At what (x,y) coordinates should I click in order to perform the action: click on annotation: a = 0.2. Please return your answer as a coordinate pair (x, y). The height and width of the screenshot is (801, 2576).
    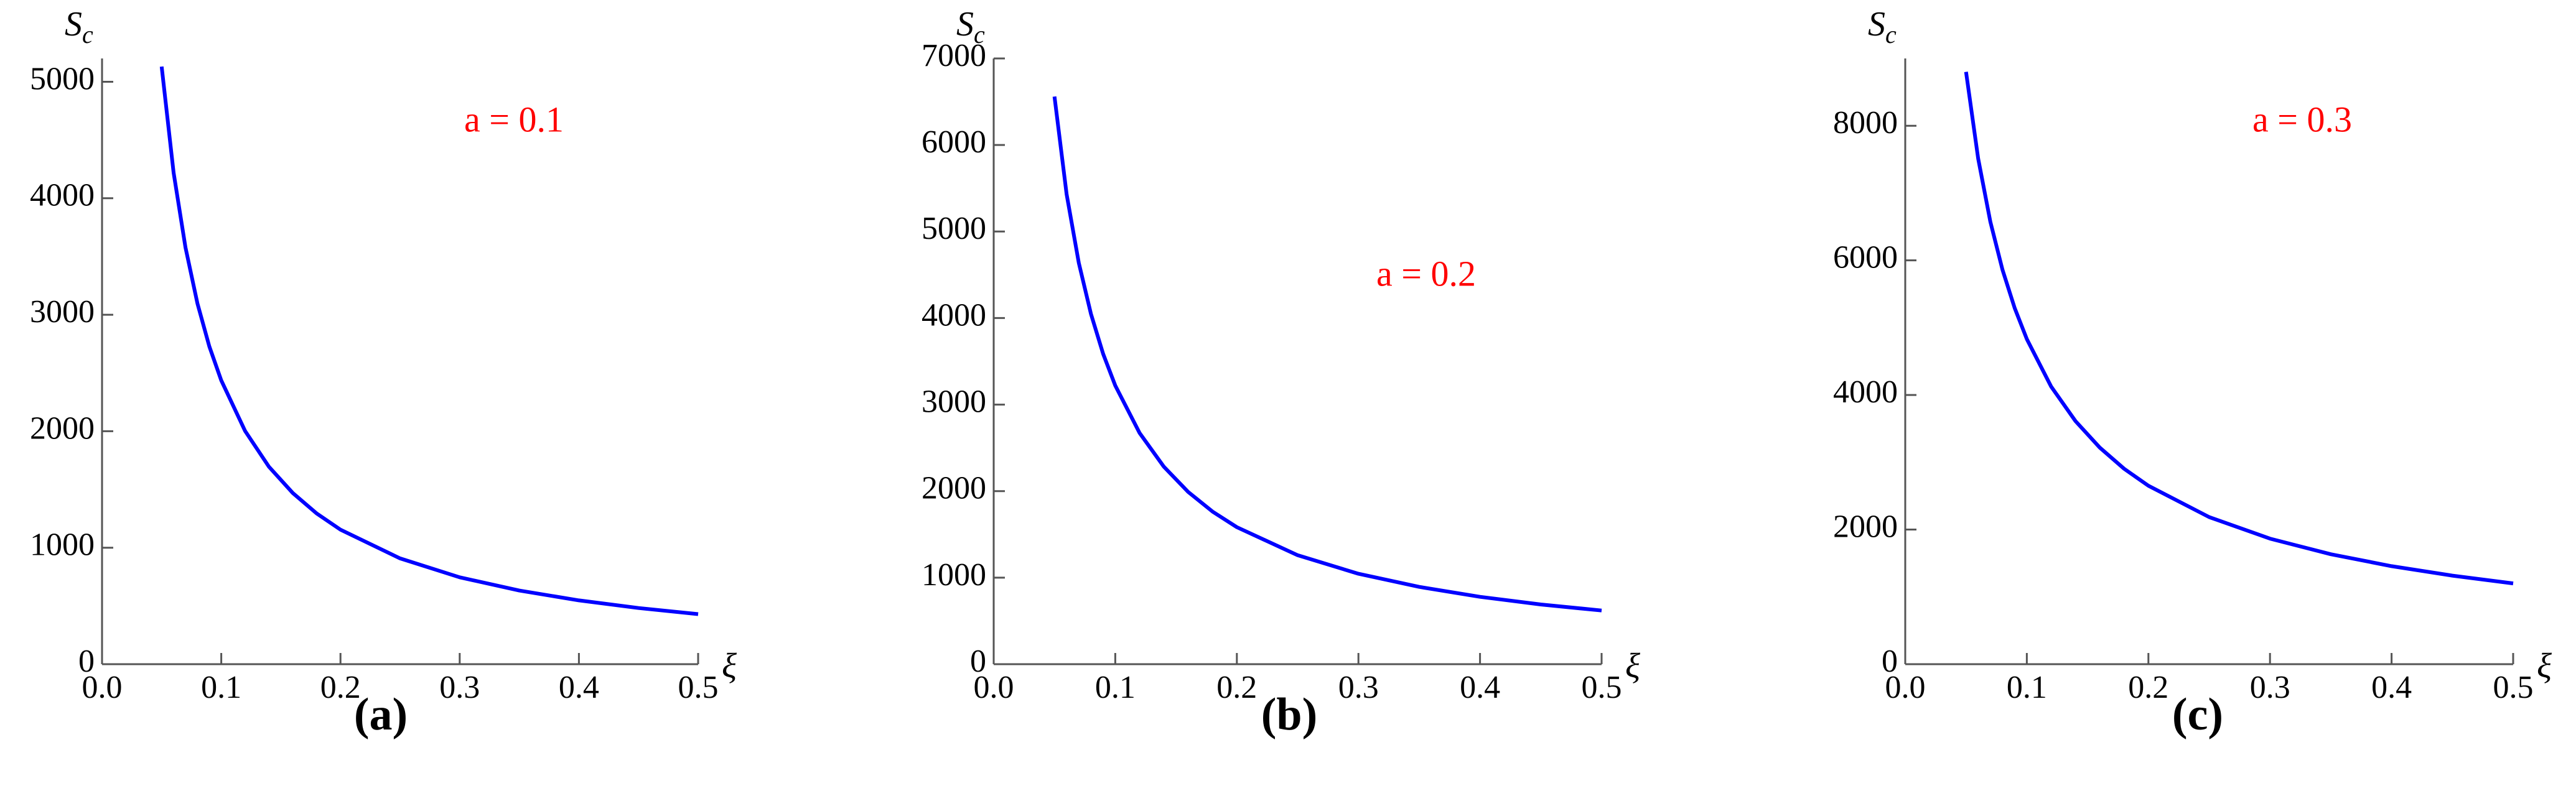
    Looking at the image, I should click on (1426, 273).